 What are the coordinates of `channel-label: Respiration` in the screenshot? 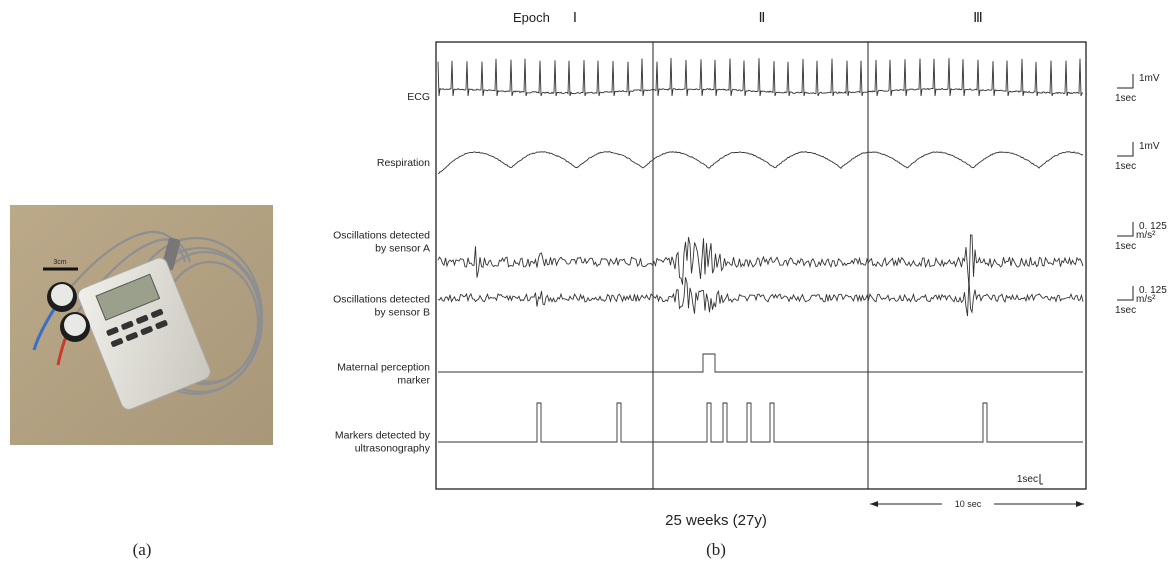 It's located at (403, 163).